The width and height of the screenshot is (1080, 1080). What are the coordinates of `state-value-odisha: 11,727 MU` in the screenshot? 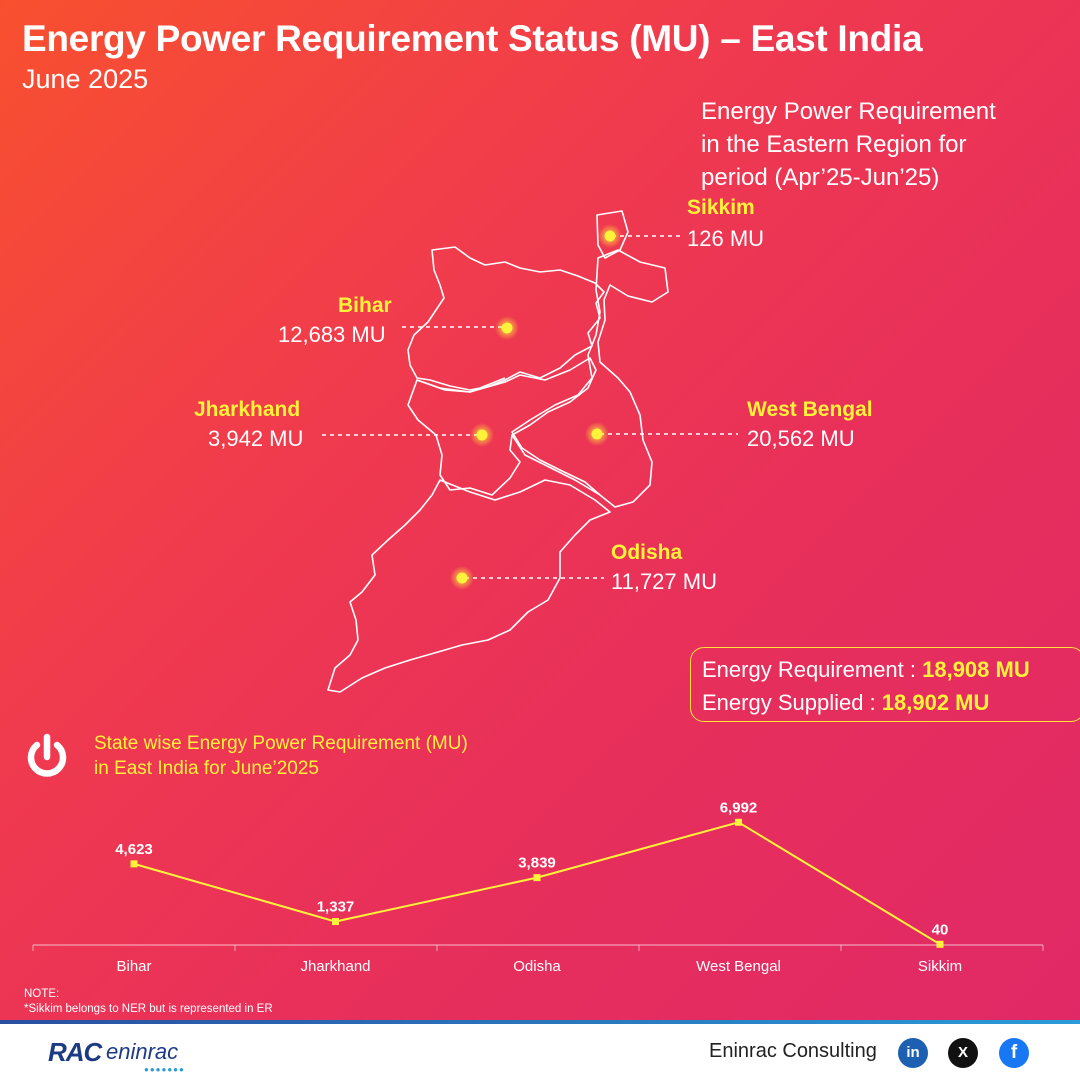 It's located at (664, 581).